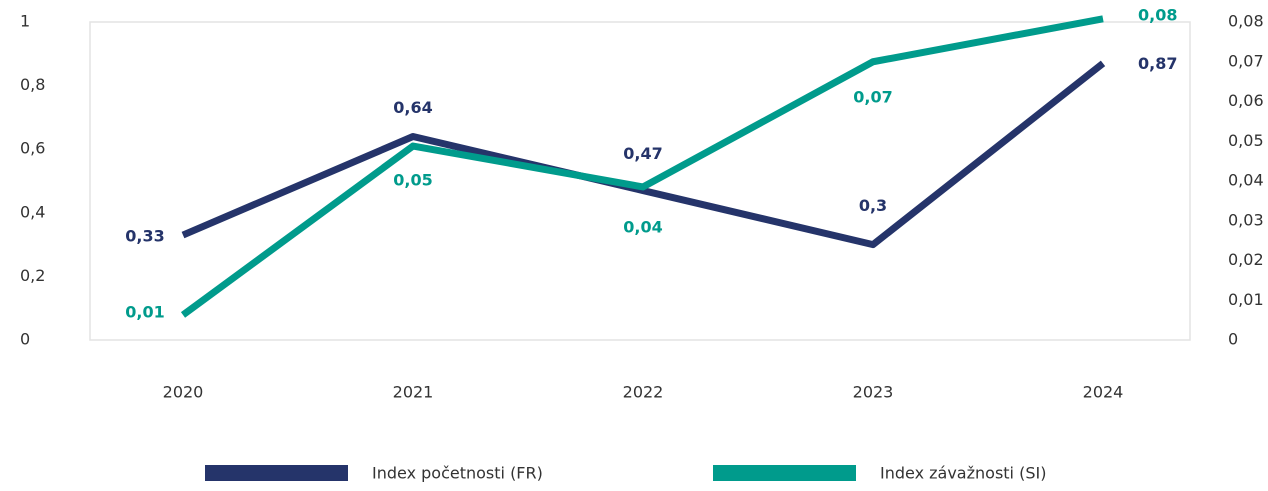 The image size is (1268, 491). I want to click on data-label: 0,01, so click(144, 311).